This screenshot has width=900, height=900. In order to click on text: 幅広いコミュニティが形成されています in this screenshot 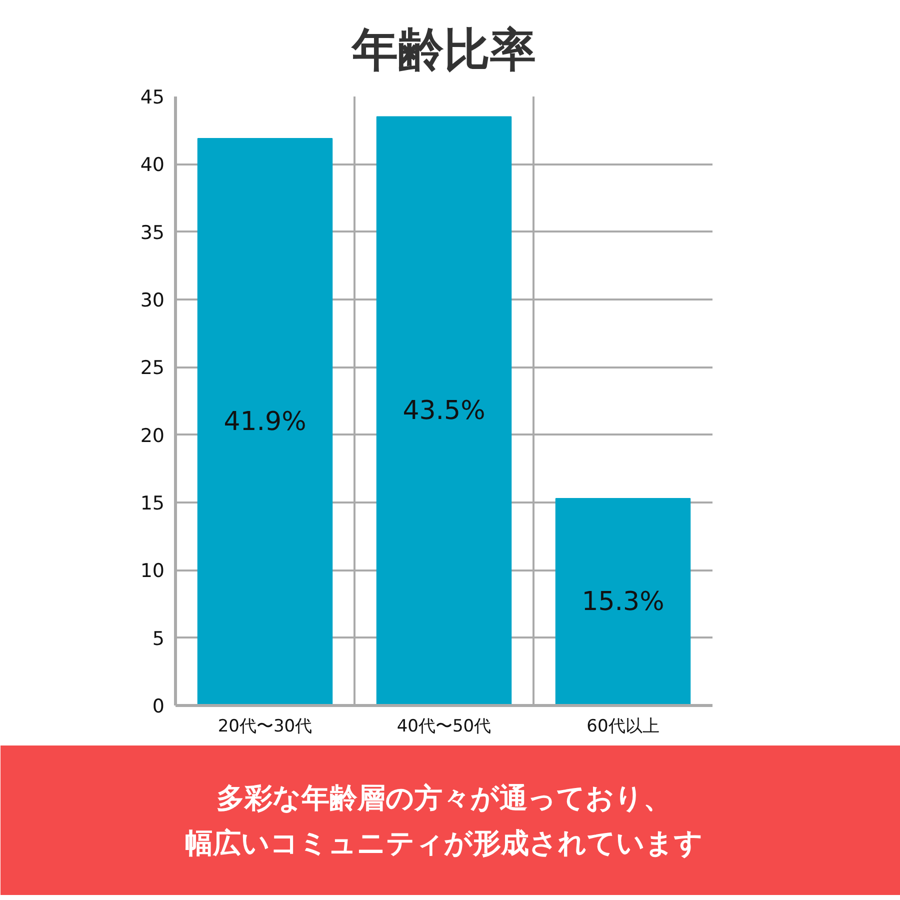, I will do `click(444, 843)`.